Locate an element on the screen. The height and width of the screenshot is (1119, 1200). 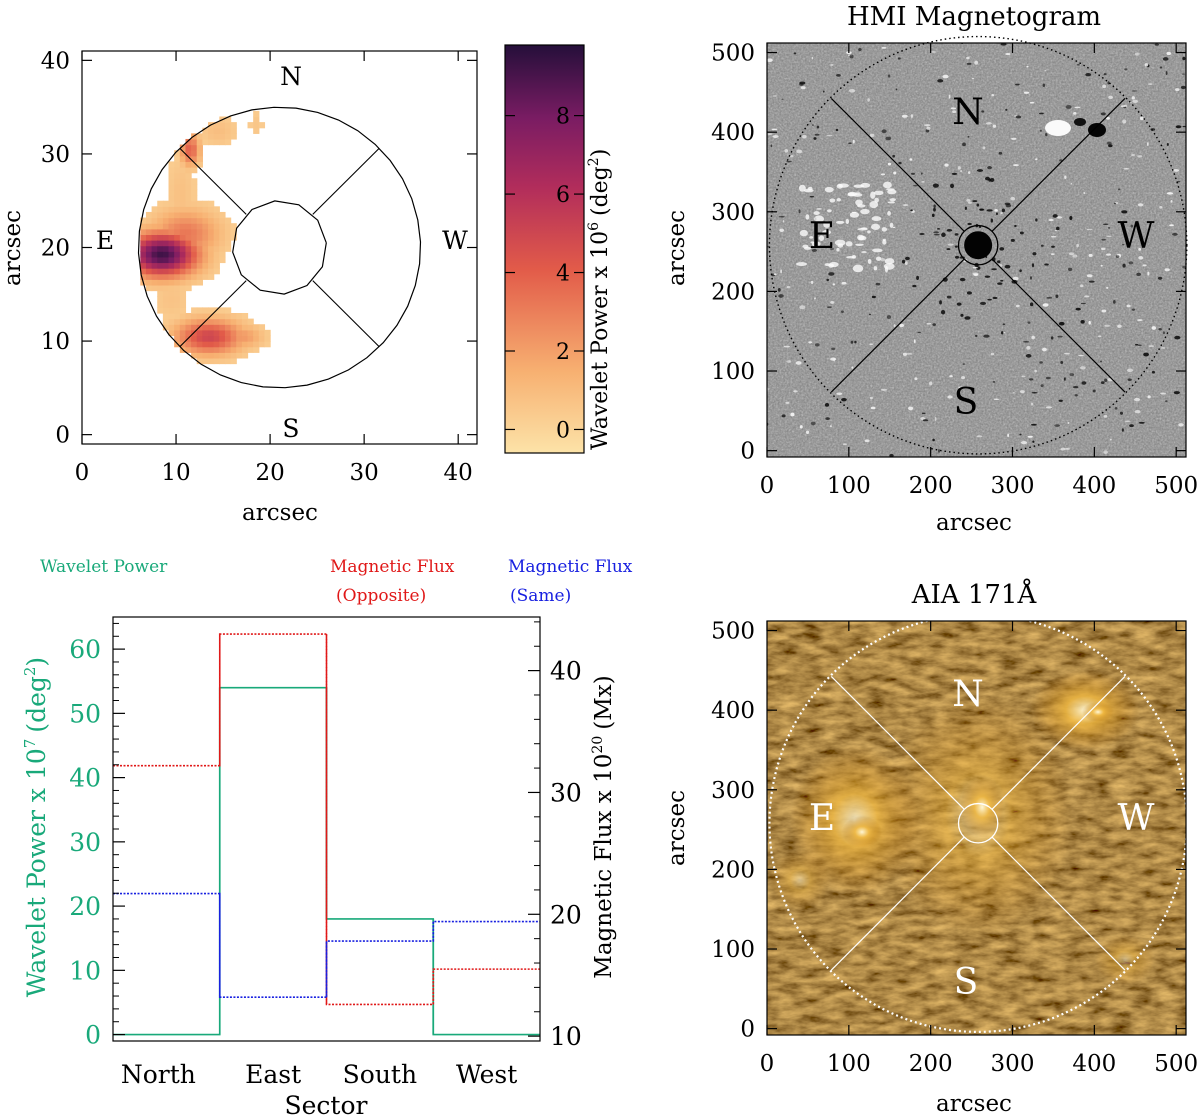
hmi-y-tick-label: 400 is located at coordinates (733, 133).